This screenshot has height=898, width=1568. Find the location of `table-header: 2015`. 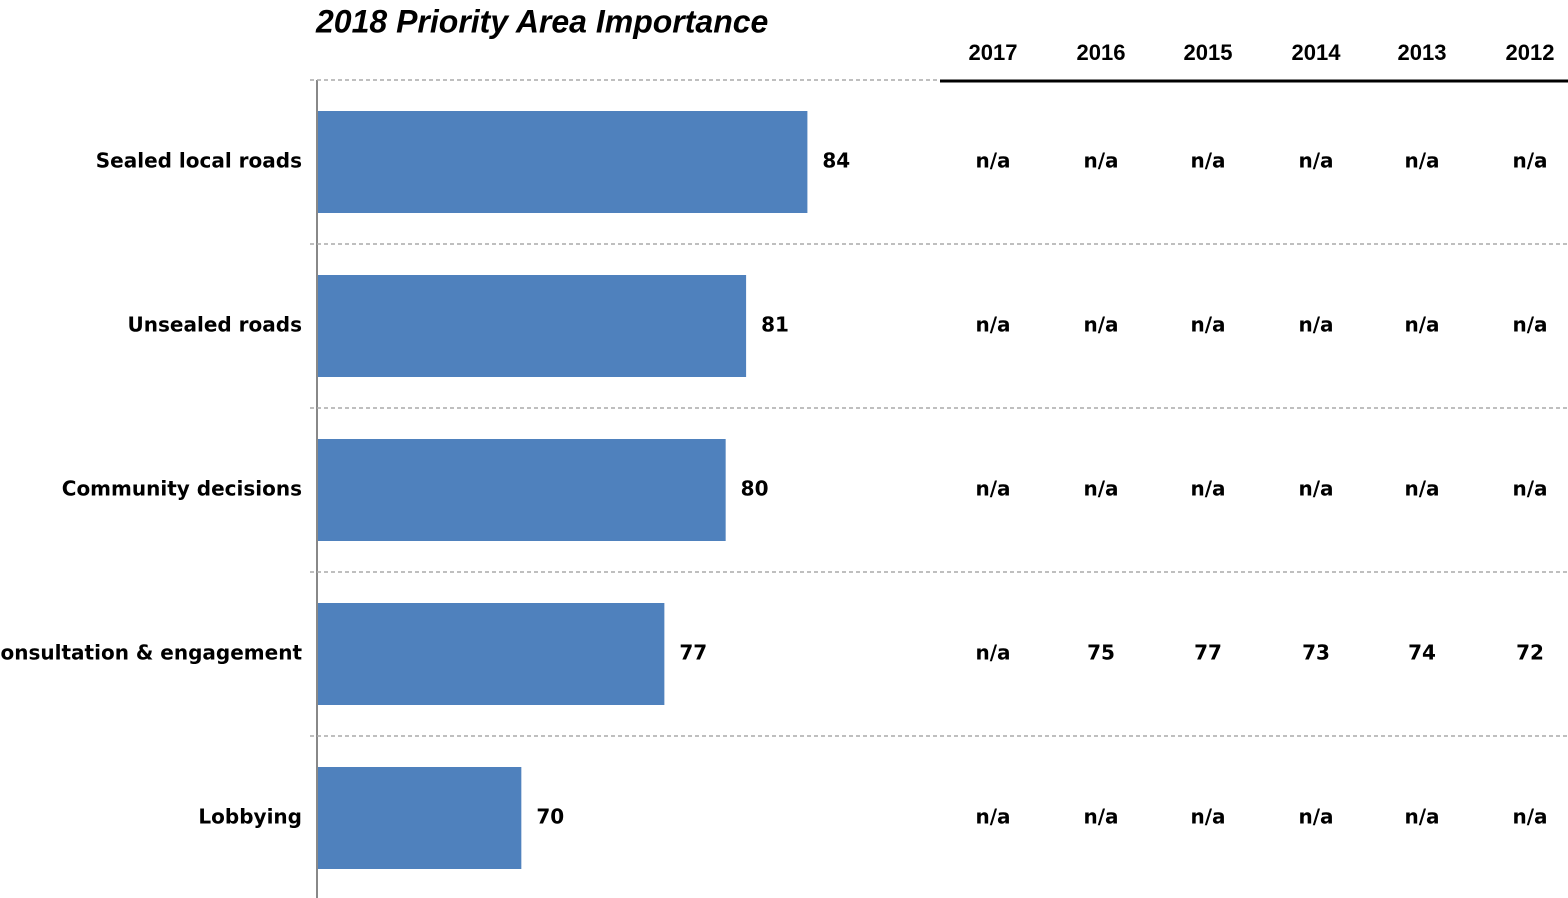

table-header: 2015 is located at coordinates (1208, 52).